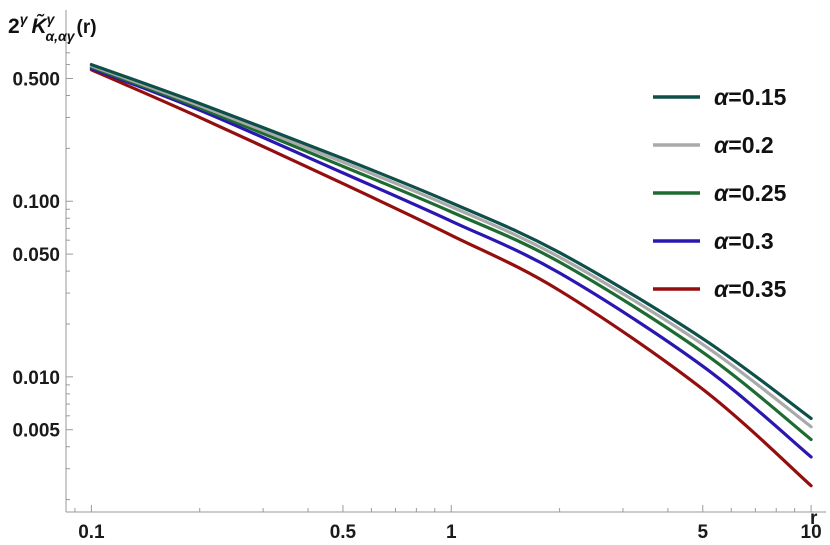  I want to click on y-tick-label: 0.500, so click(36, 79).